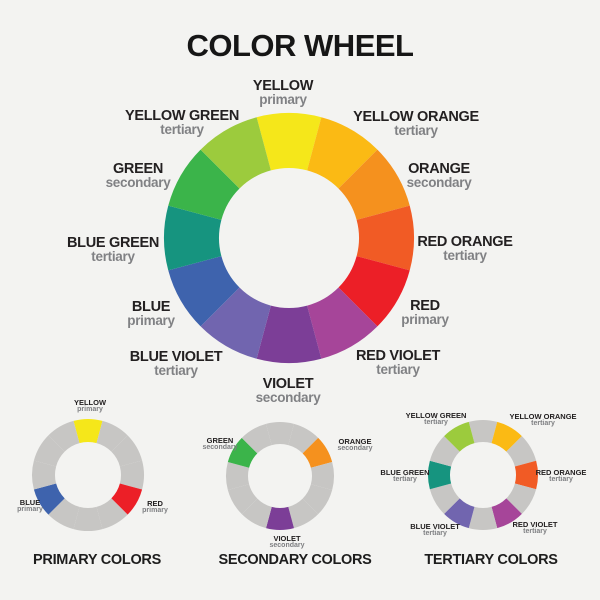  Describe the element at coordinates (235, 323) in the screenshot. I see `main-wheel-segment-7-blue-violet` at that location.